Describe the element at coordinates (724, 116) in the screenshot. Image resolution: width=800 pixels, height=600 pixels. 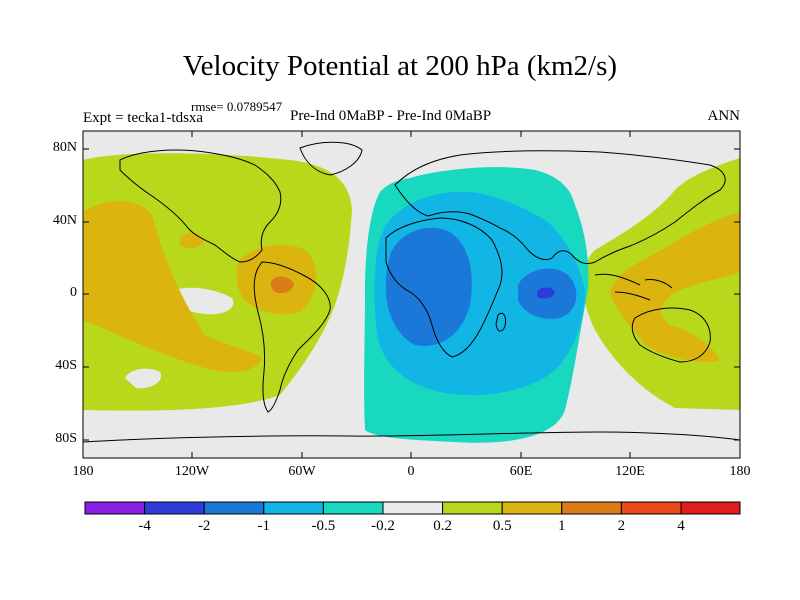
I see `season-label: ANN` at that location.